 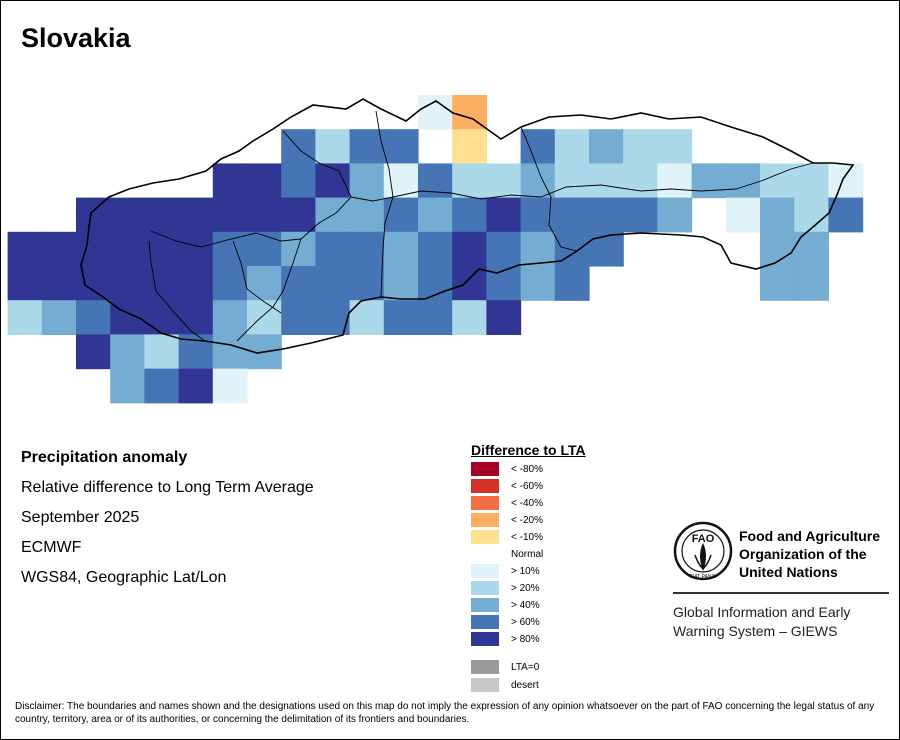 I want to click on fao-name-line-3: United Nations, so click(x=788, y=572).